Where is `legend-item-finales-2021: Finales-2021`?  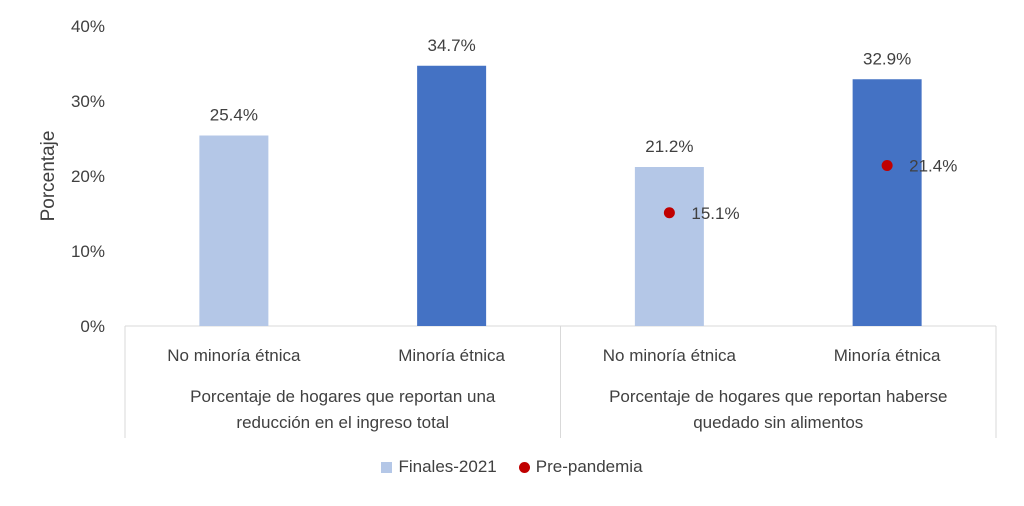 legend-item-finales-2021: Finales-2021 is located at coordinates (439, 467).